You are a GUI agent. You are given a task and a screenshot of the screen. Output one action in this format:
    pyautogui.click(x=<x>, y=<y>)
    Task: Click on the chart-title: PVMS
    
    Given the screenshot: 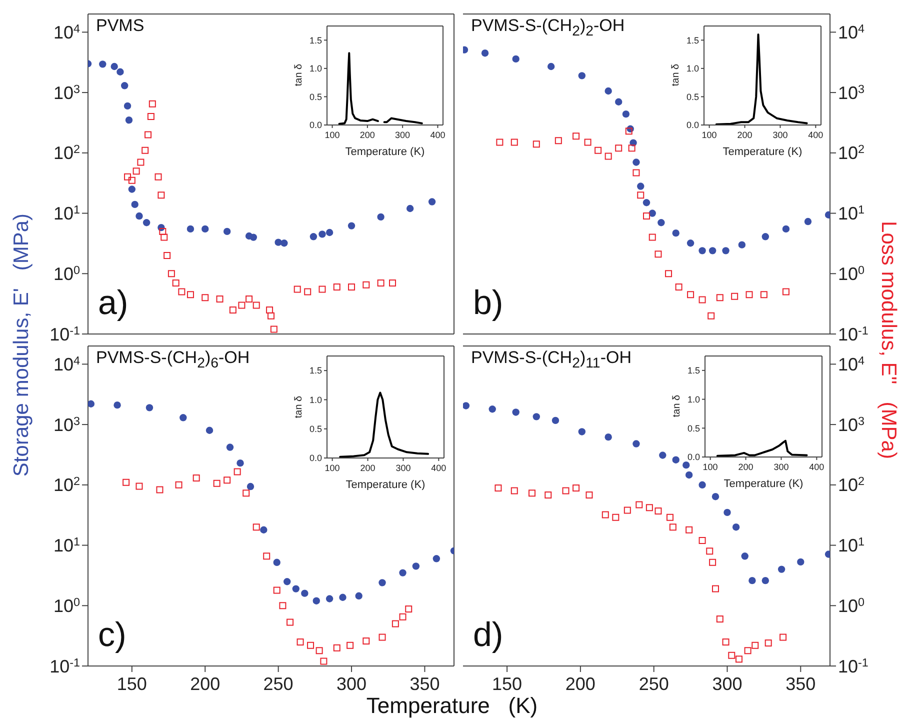 What is the action you would take?
    pyautogui.click(x=120, y=26)
    